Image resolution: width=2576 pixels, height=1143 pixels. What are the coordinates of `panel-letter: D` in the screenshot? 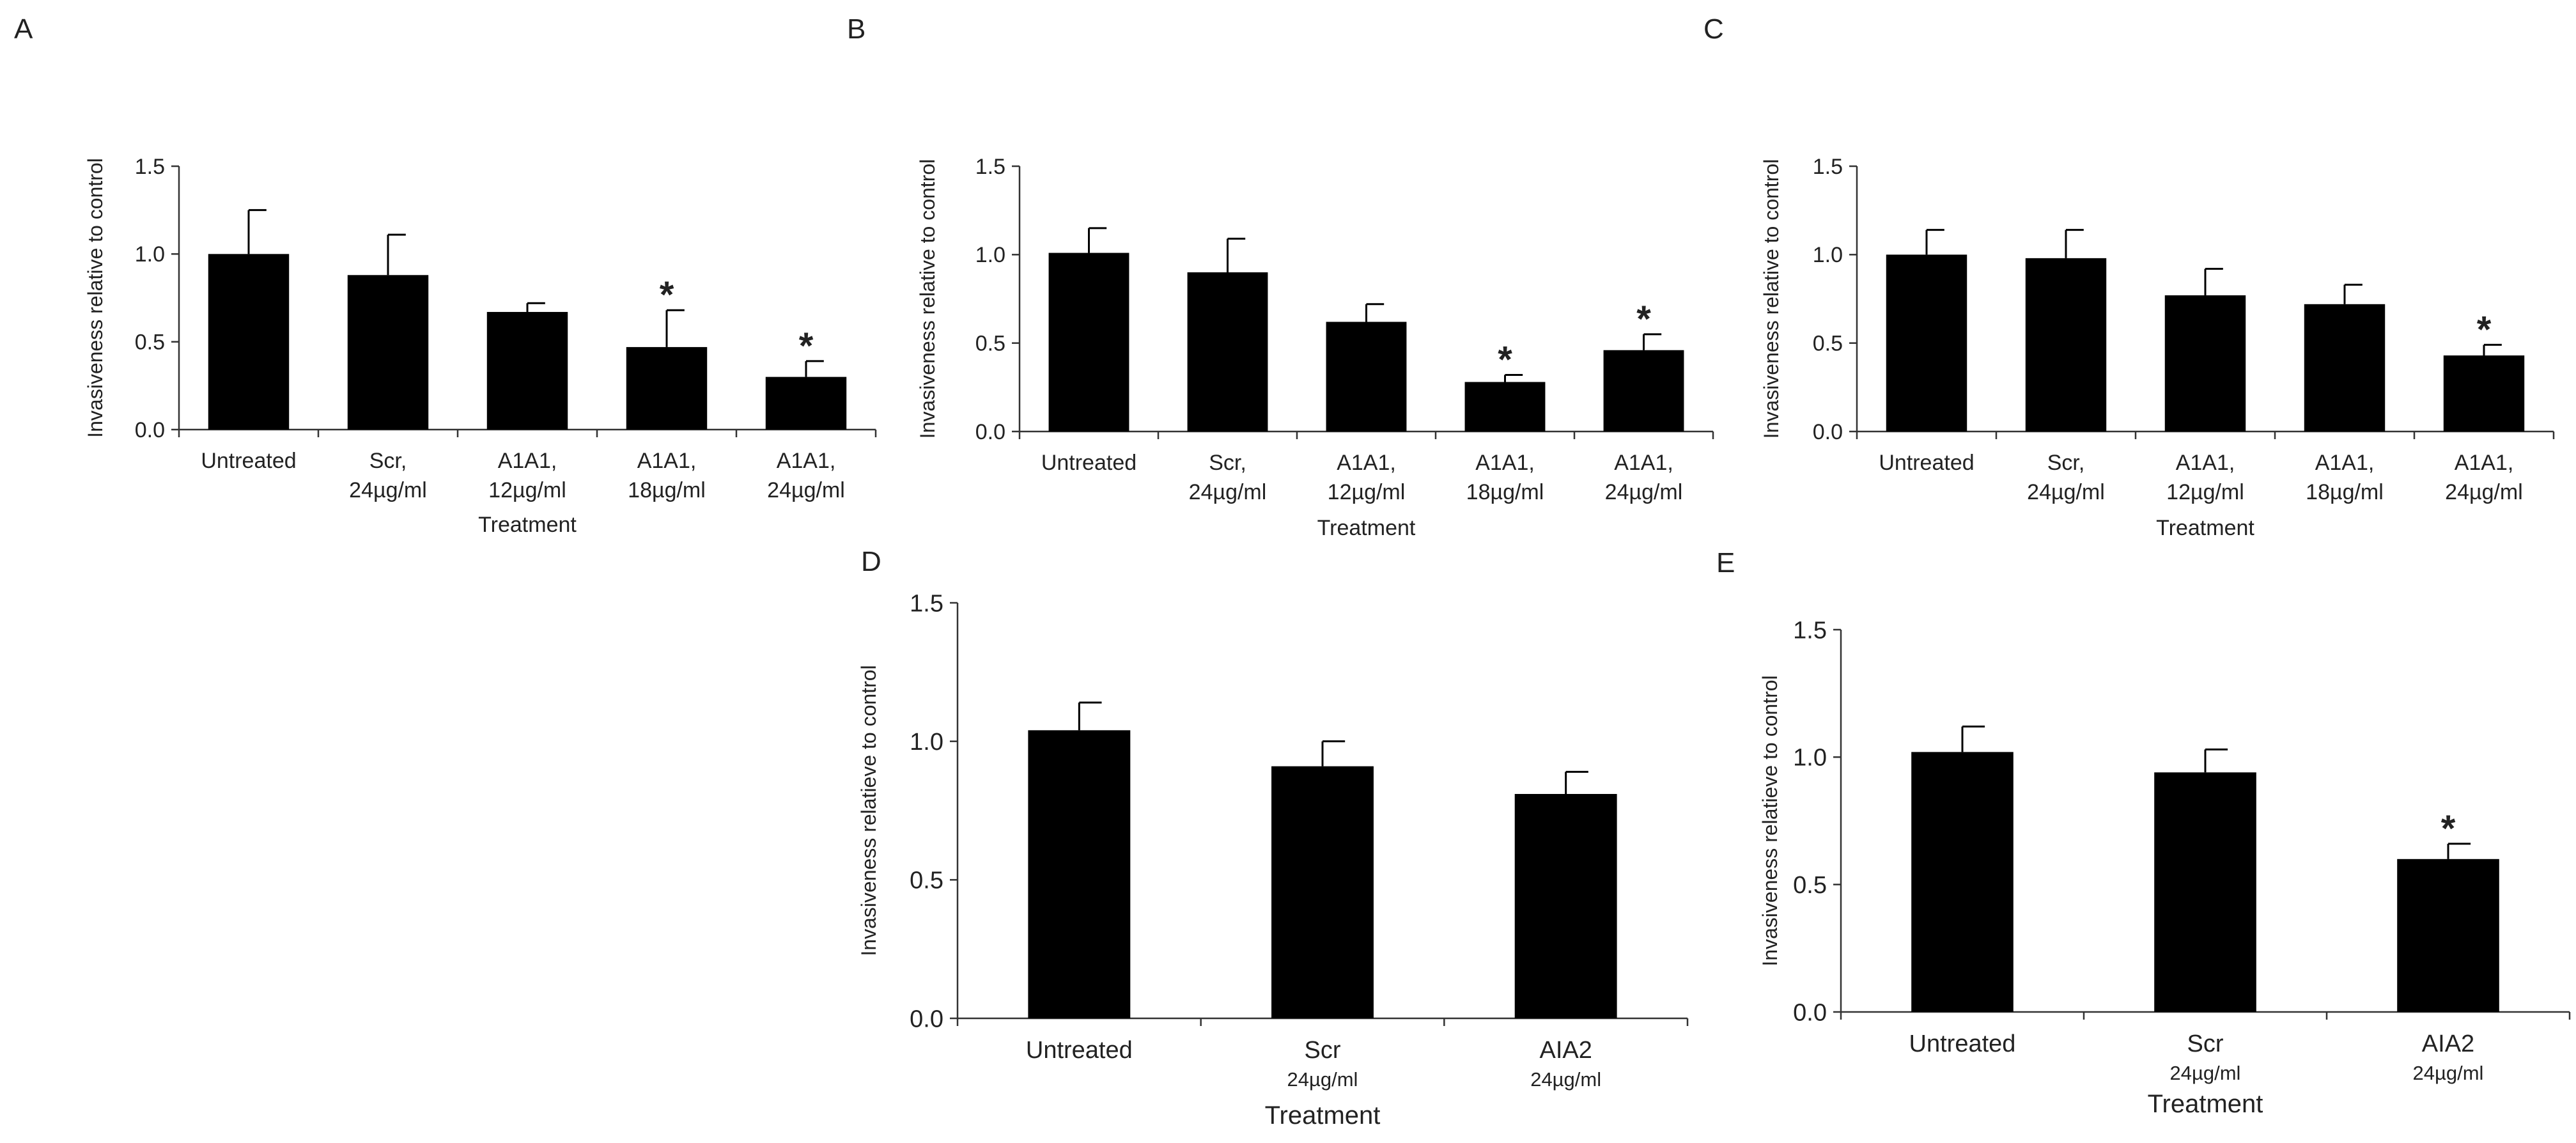 It's located at (871, 561).